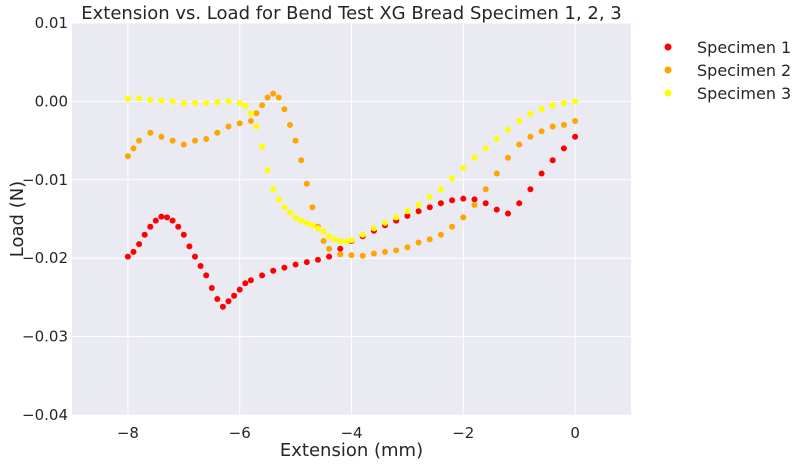  What do you see at coordinates (744, 70) in the screenshot?
I see `legend-label: Specimen 2` at bounding box center [744, 70].